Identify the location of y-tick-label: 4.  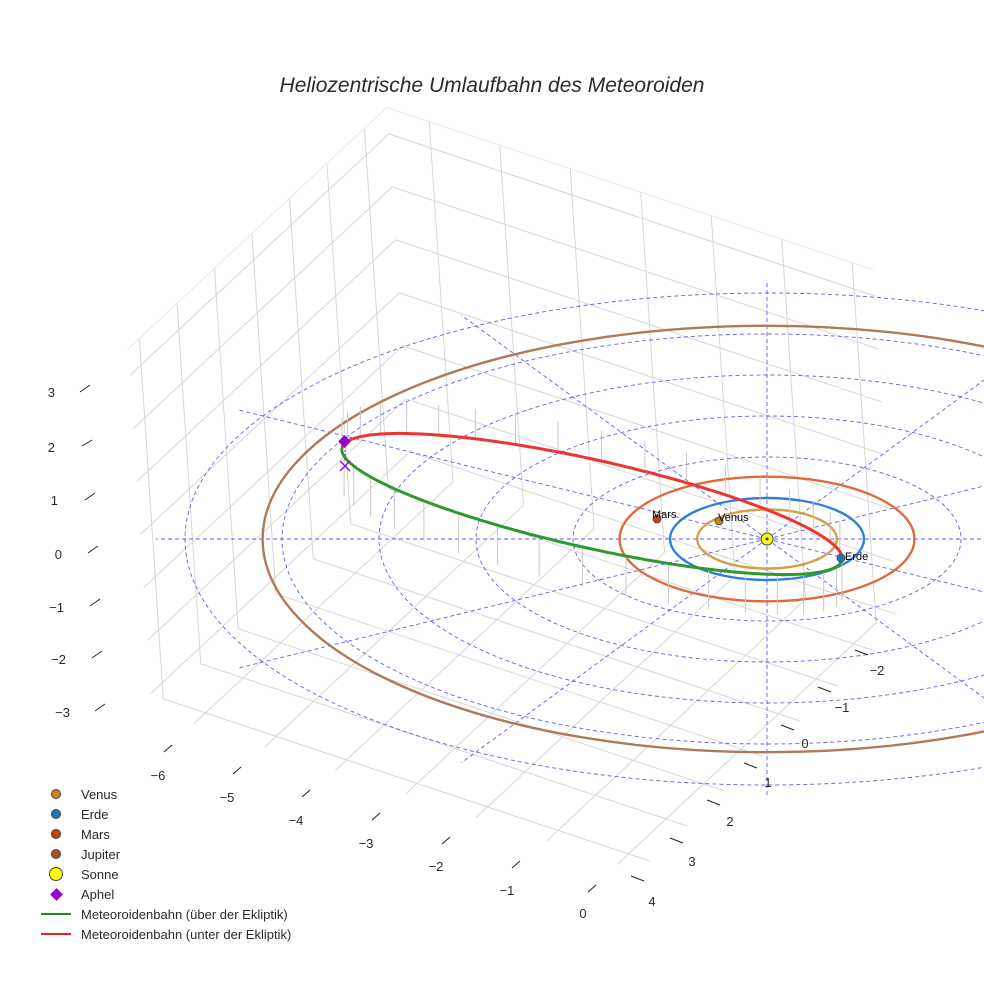
(651, 901).